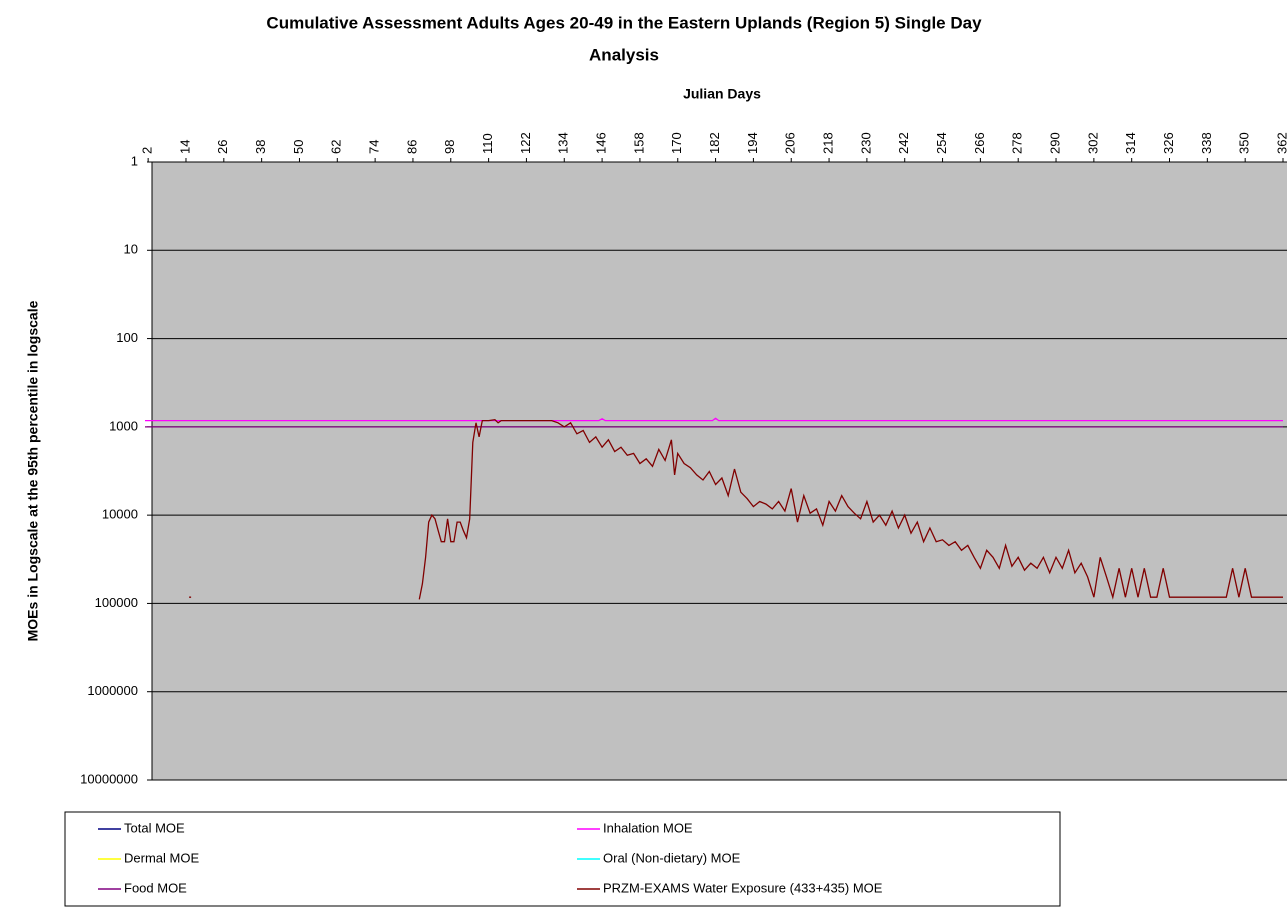 The height and width of the screenshot is (907, 1287). Describe the element at coordinates (161, 857) in the screenshot. I see `legend-label: Dermal MOE` at that location.